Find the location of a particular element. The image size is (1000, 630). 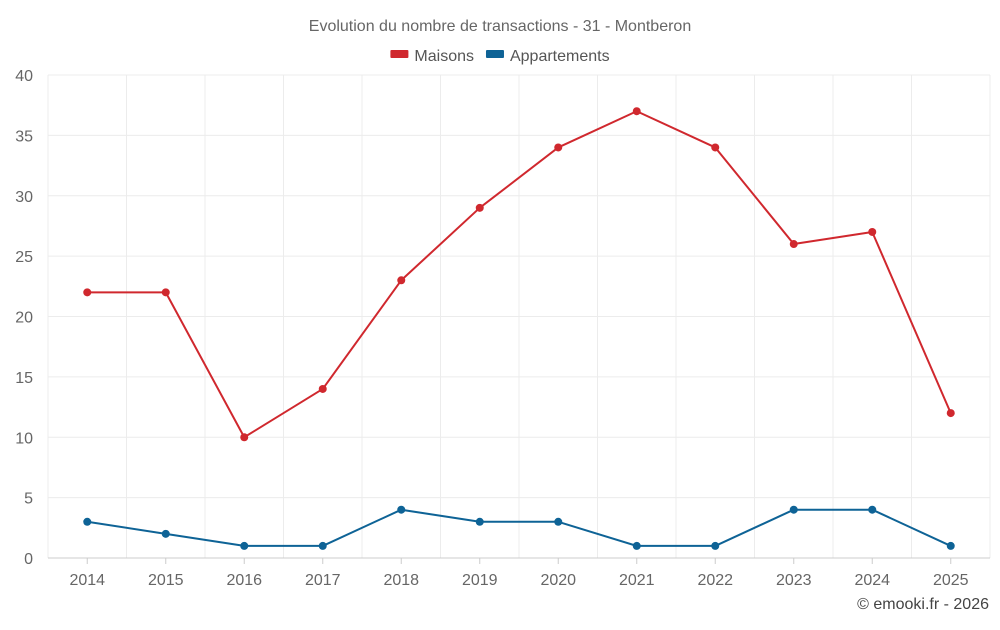

x-tick-label: 2022 is located at coordinates (715, 580).